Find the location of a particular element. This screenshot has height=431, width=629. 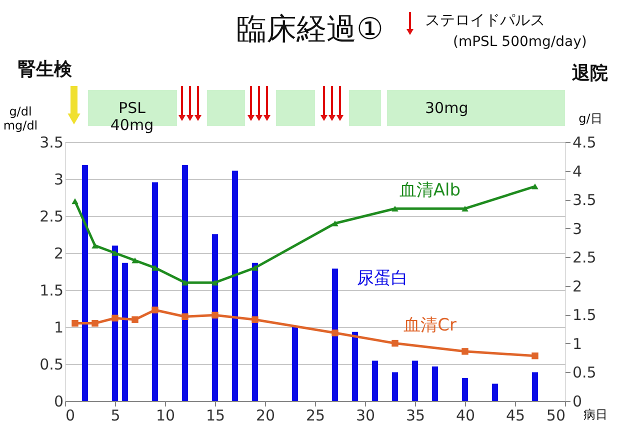

y-tick-label: 2 is located at coordinates (59, 253).